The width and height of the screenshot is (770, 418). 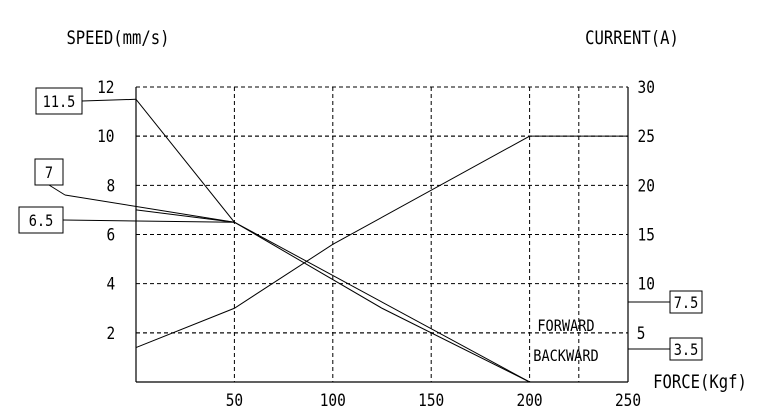 I want to click on y-tick-label-6: 6, so click(x=111, y=234).